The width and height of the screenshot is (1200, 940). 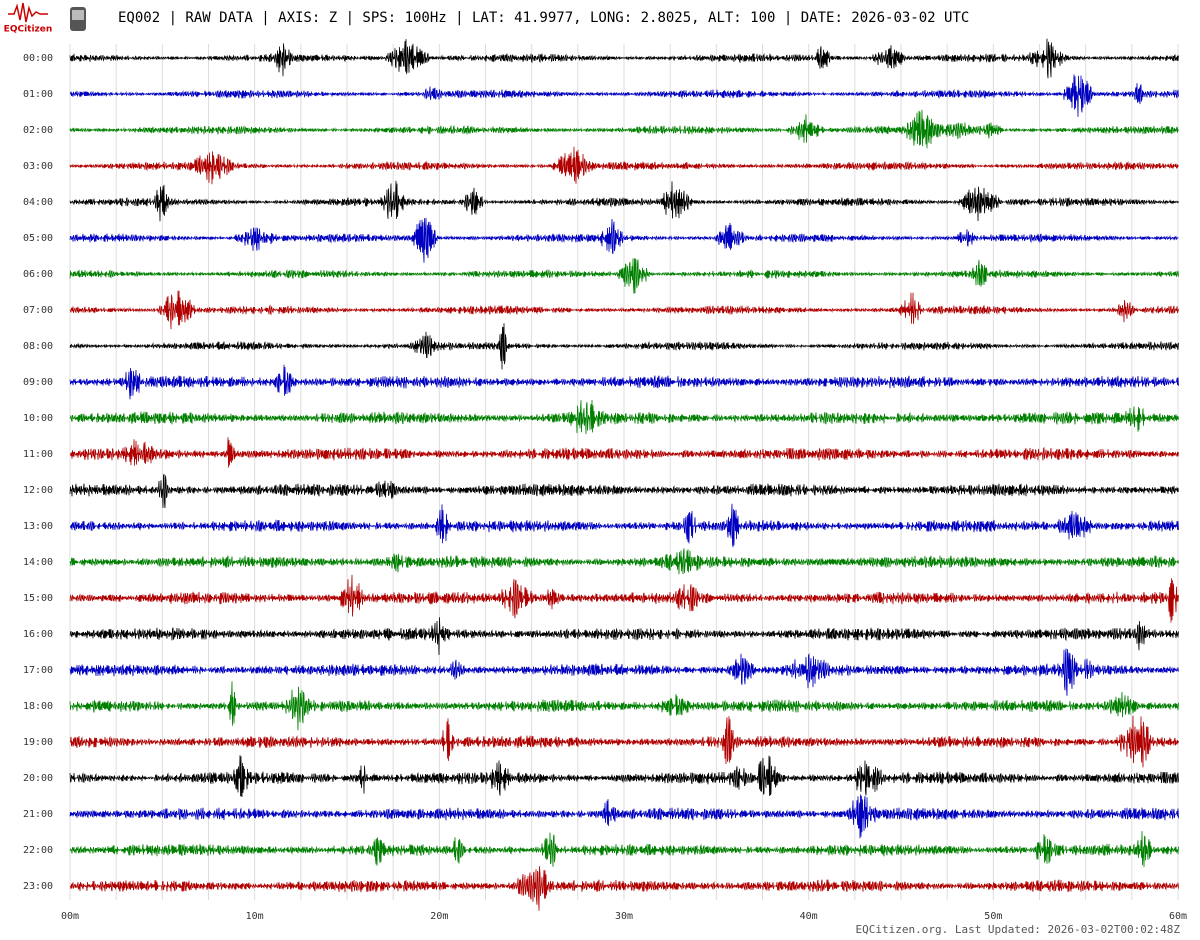 I want to click on row-label: 03:00, so click(x=38, y=166).